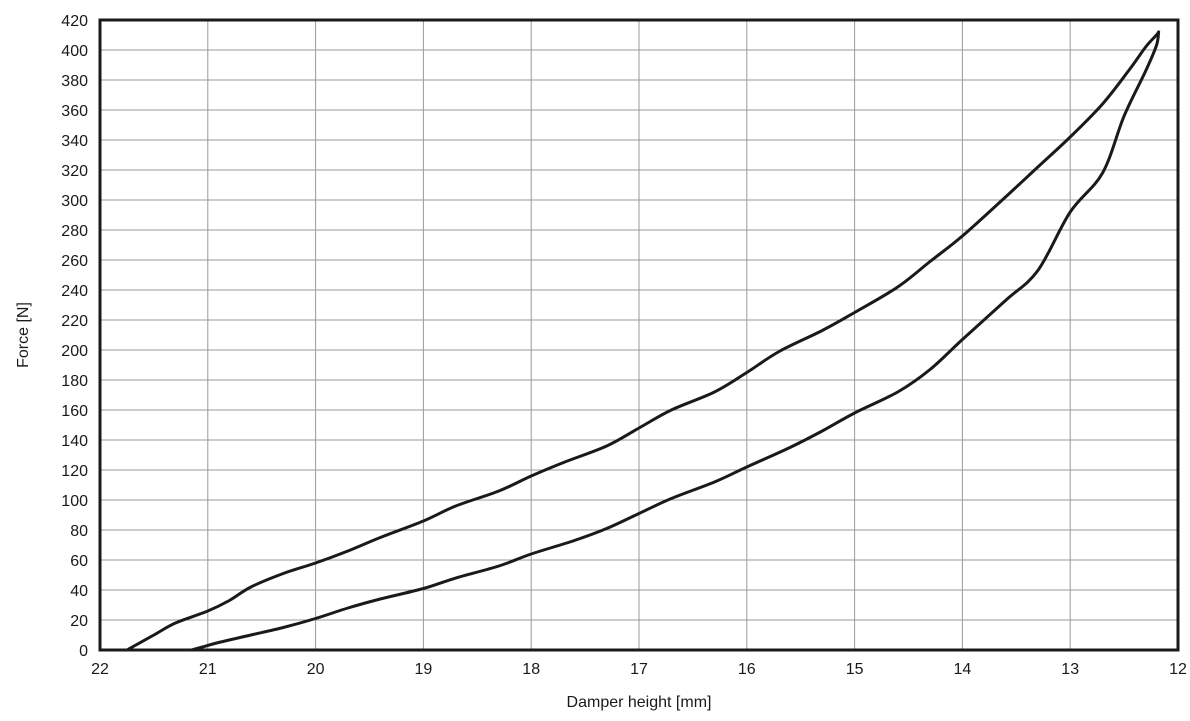 This screenshot has height=721, width=1190. Describe the element at coordinates (424, 669) in the screenshot. I see `x-tick-label: 19` at that location.